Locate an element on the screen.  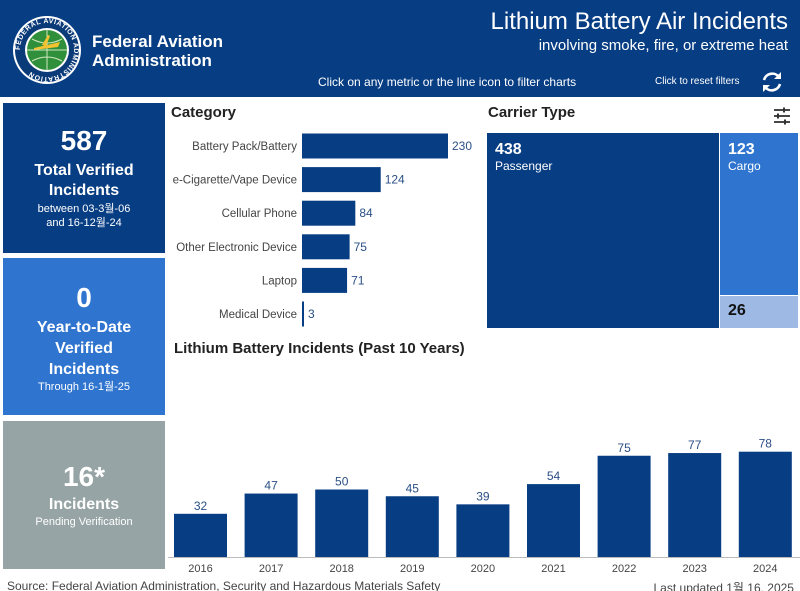
yearly-tick-label: 2018 is located at coordinates (341, 569).